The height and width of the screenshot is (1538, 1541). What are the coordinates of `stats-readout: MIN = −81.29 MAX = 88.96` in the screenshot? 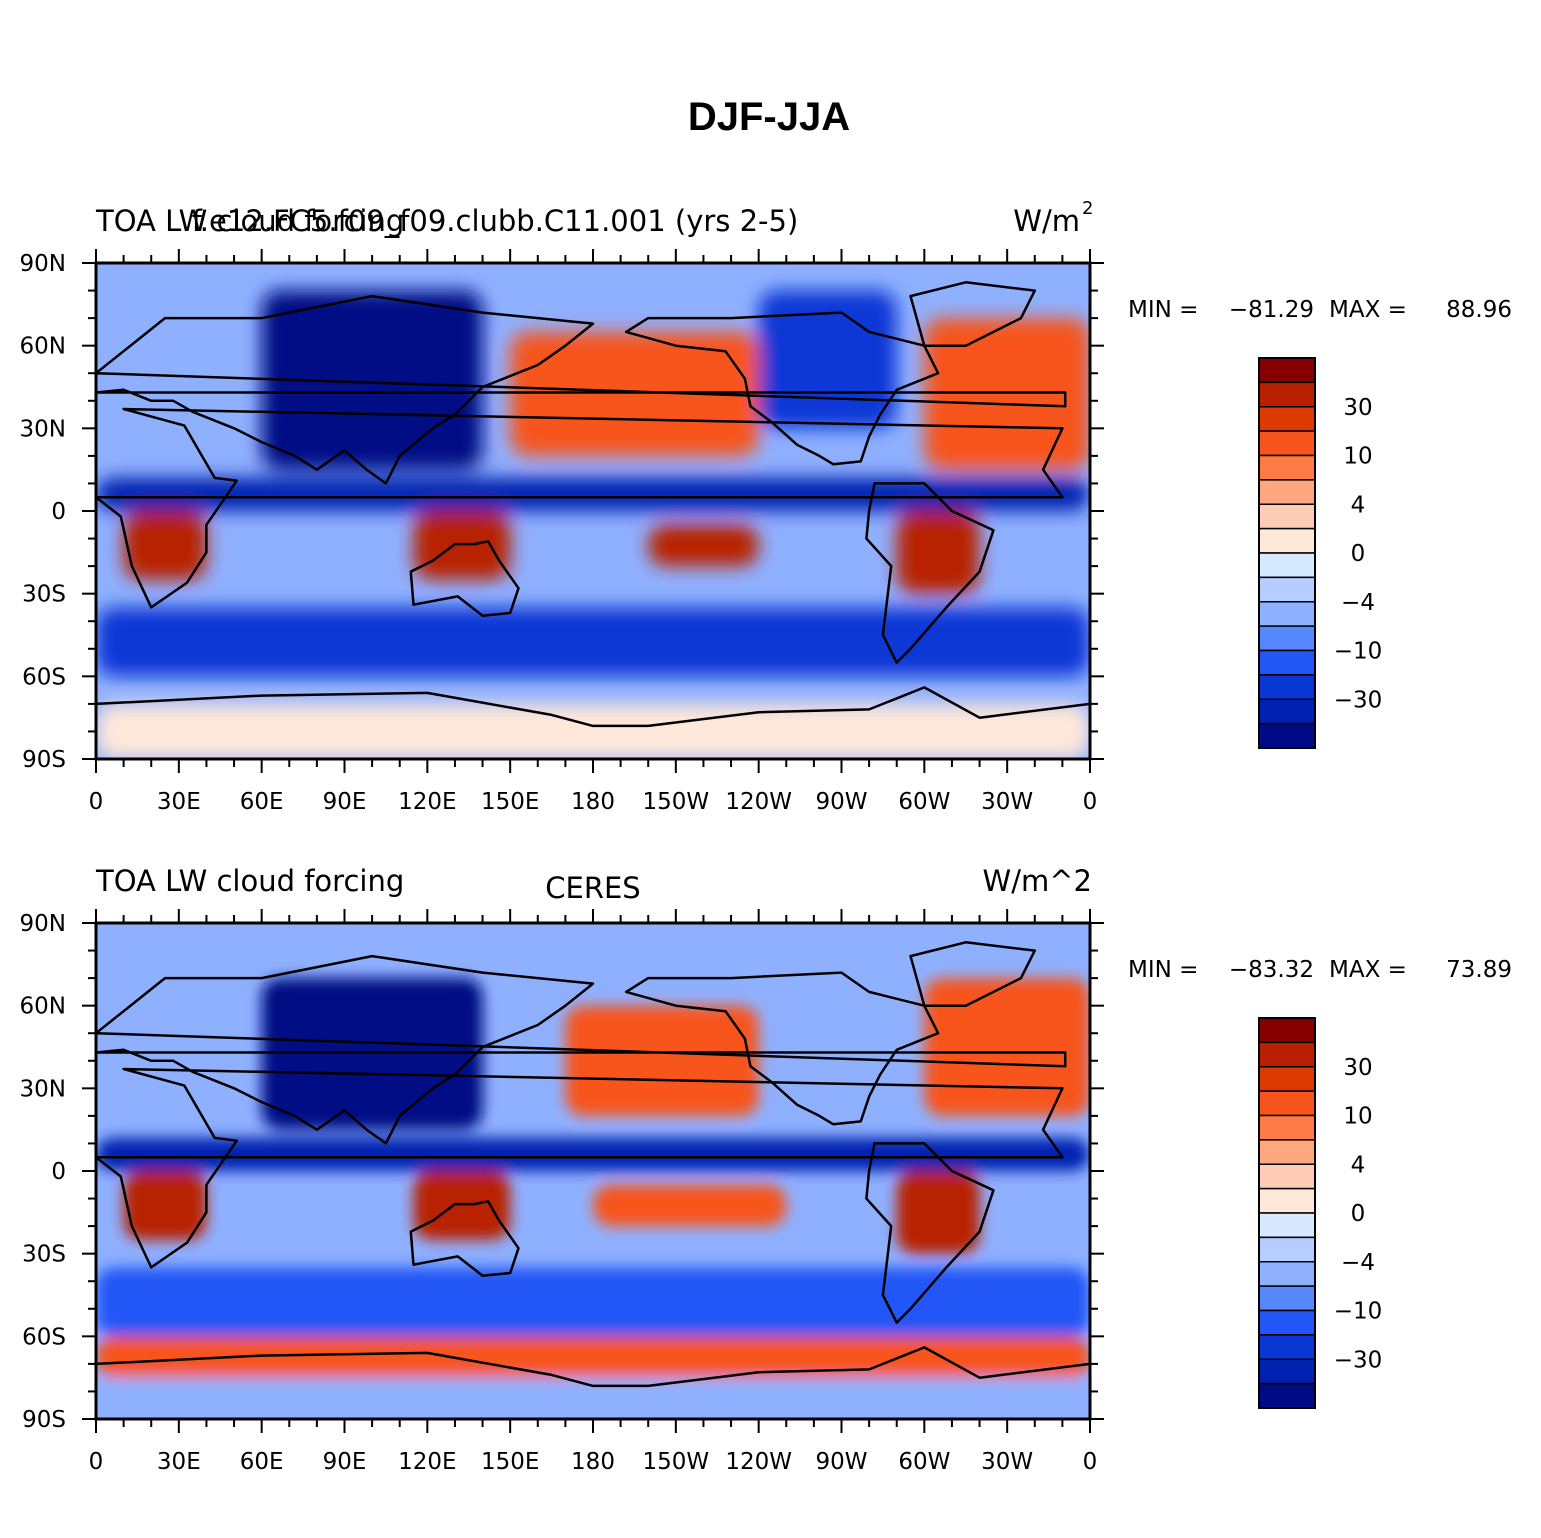 It's located at (1320, 310).